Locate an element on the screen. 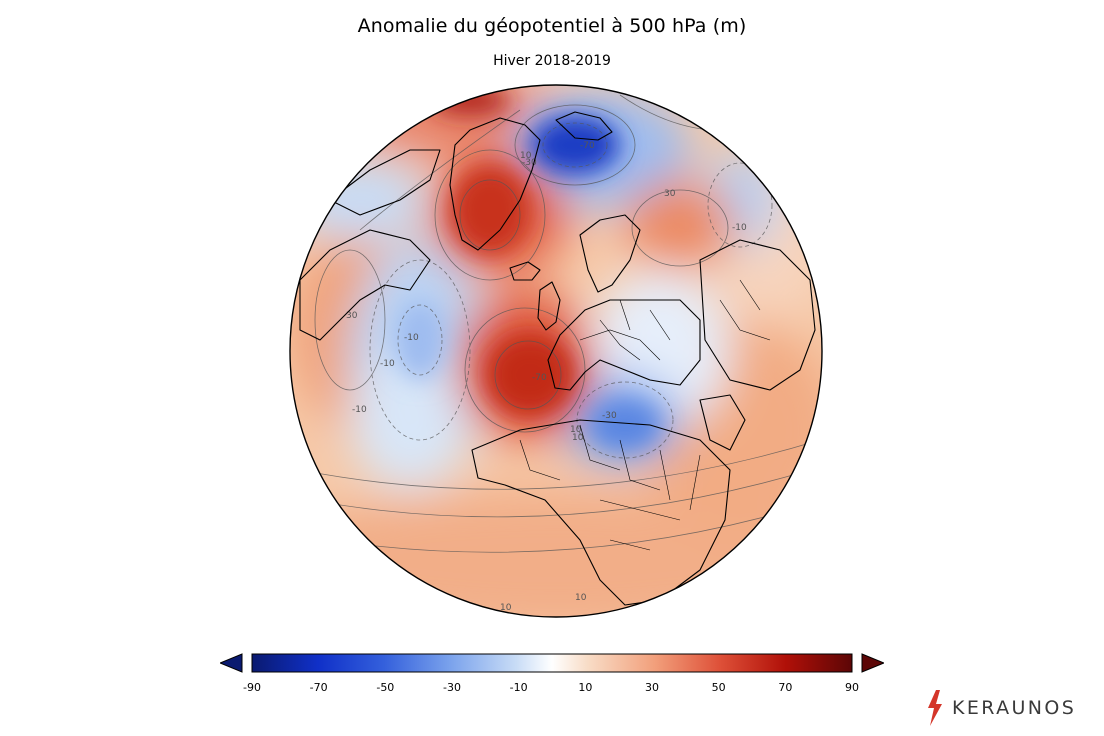 The height and width of the screenshot is (736, 1104). lightning-bolt-icon is located at coordinates (935, 708).